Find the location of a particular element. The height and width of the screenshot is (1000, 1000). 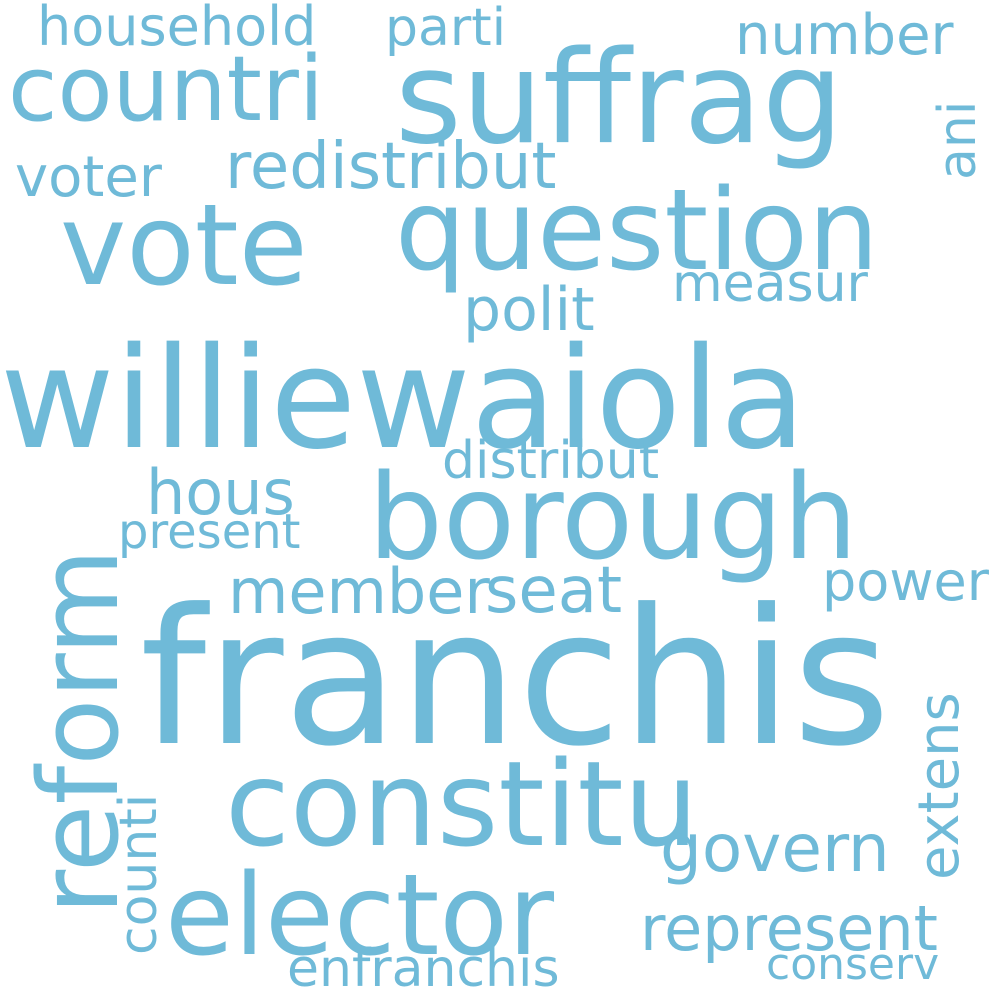

word-elector: elector is located at coordinates (359, 916).